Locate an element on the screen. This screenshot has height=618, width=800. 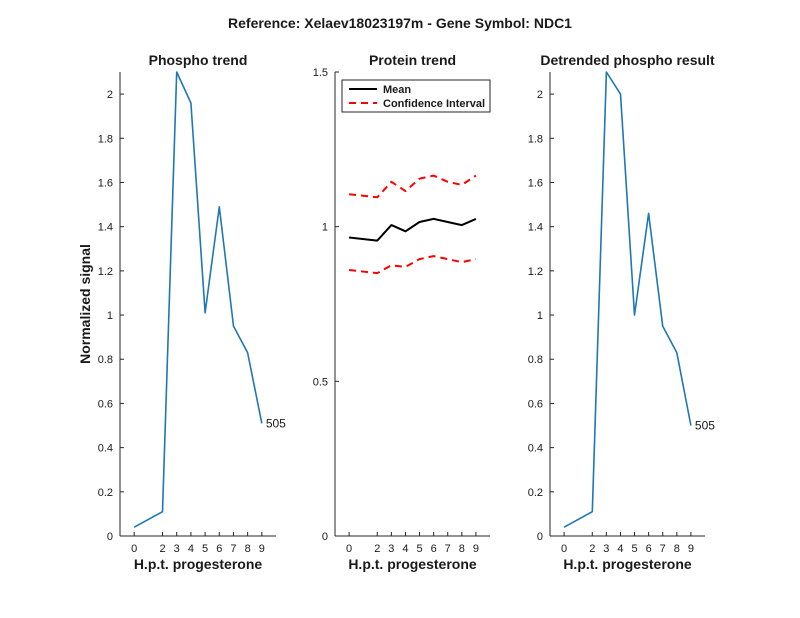
series-line-phospho is located at coordinates (198, 299).